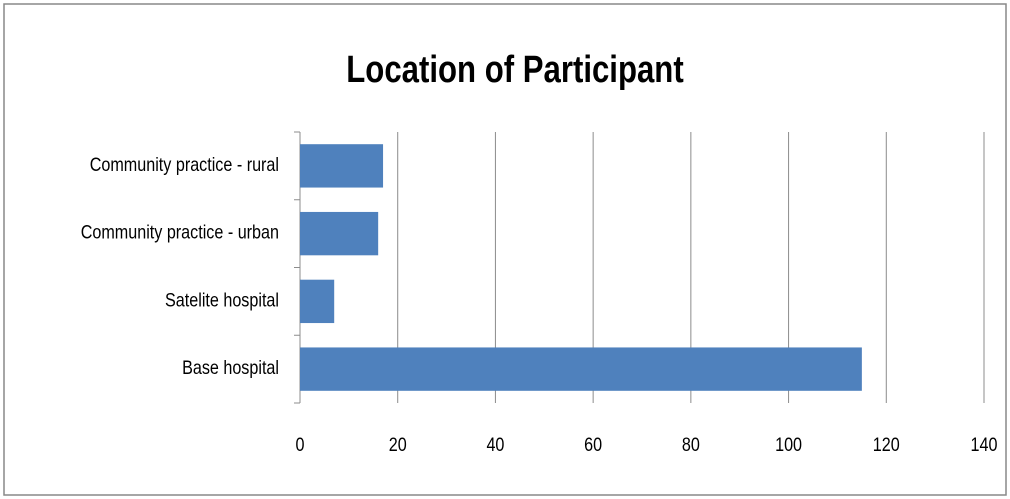 The height and width of the screenshot is (499, 1010). What do you see at coordinates (515, 70) in the screenshot?
I see `chart-title: Location of Participant` at bounding box center [515, 70].